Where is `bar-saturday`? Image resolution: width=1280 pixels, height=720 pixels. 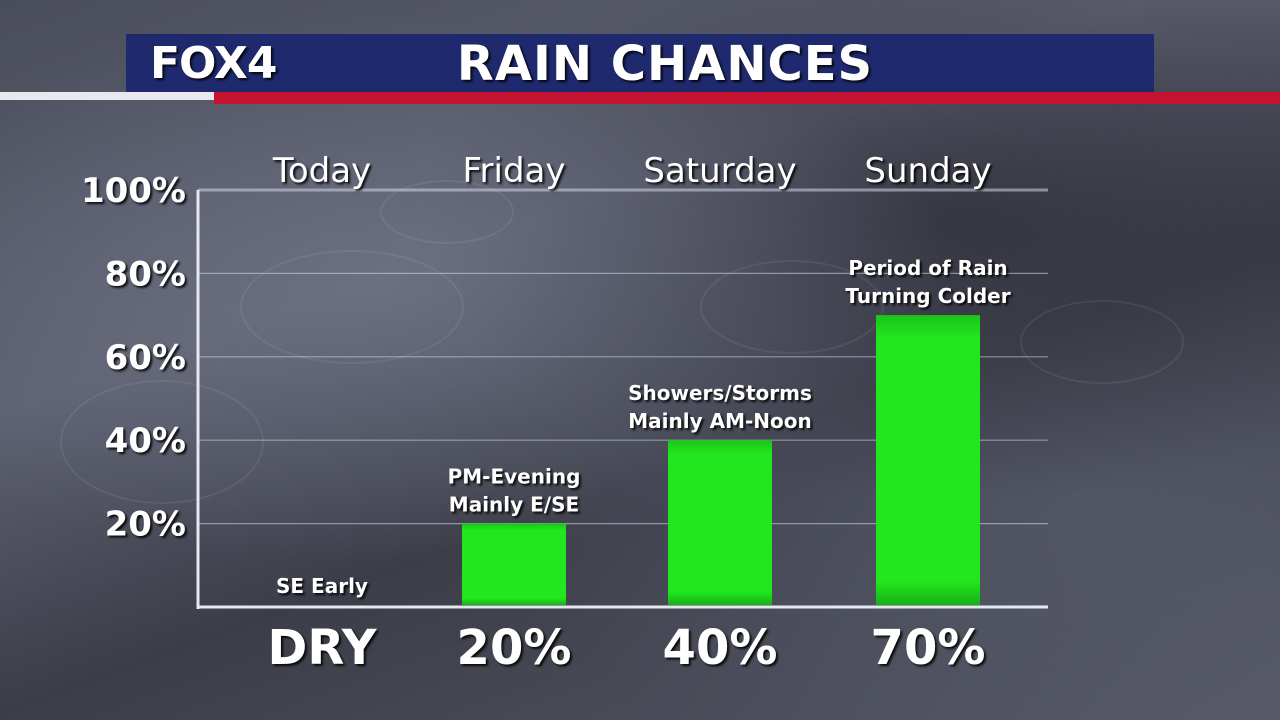 bar-saturday is located at coordinates (720, 522).